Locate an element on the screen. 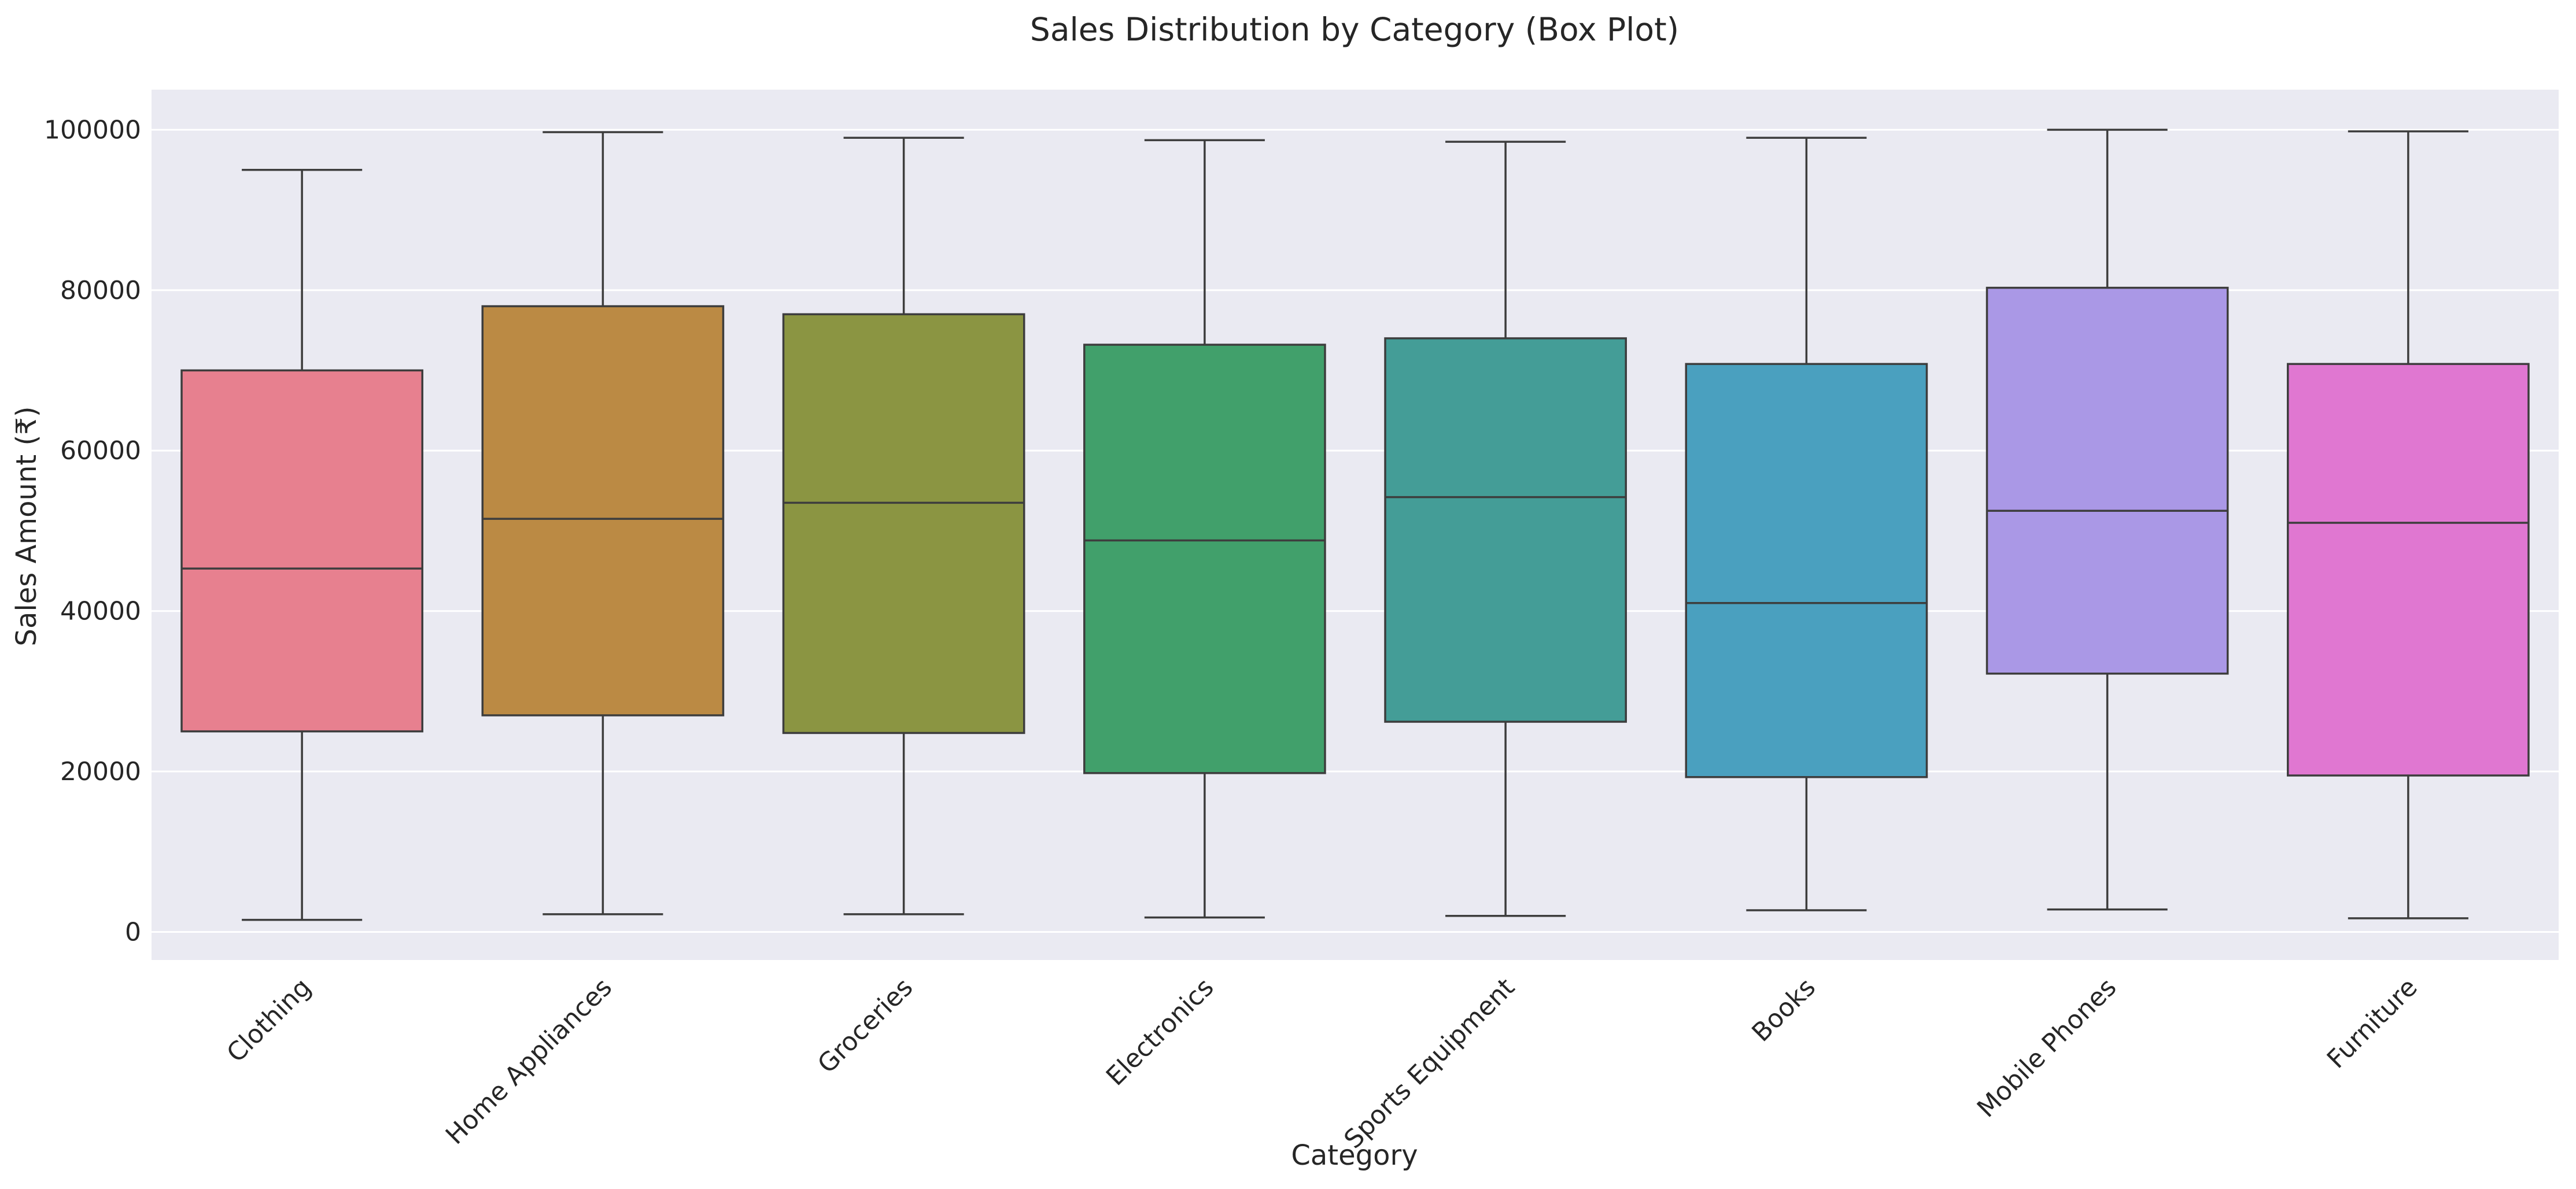  x-tick-label: Groceries is located at coordinates (865, 1026).